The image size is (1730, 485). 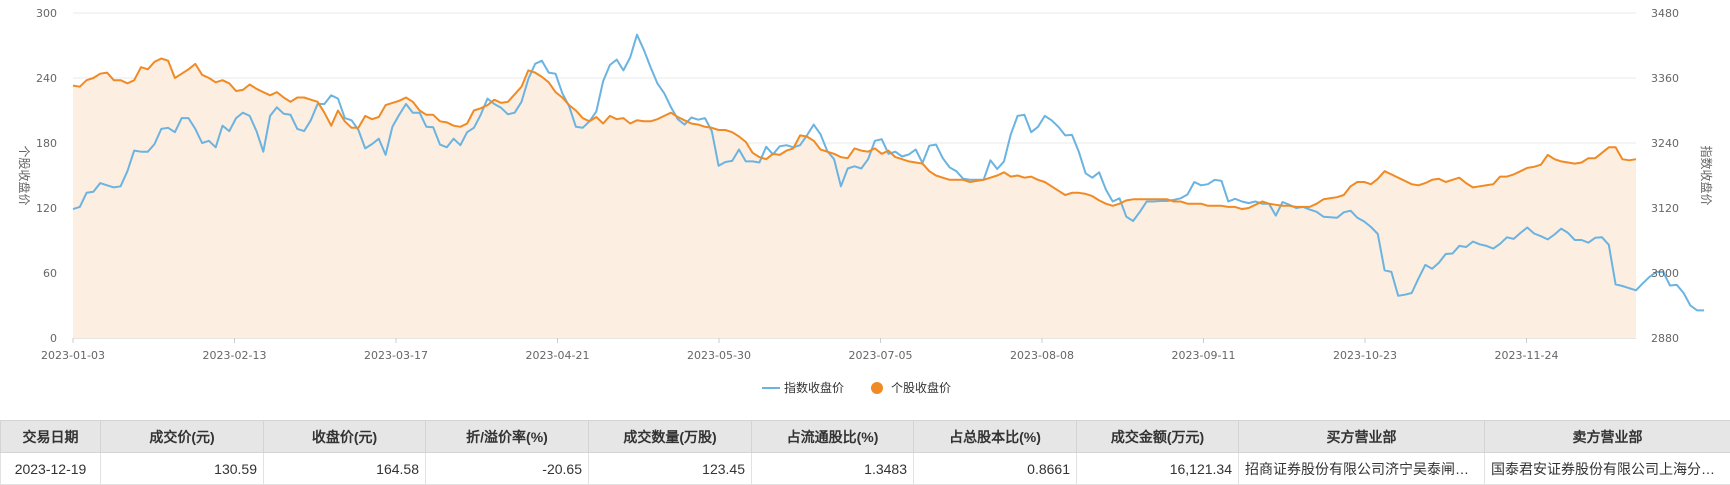 I want to click on col-header-close-price: 收盘价(元), so click(x=345, y=437).